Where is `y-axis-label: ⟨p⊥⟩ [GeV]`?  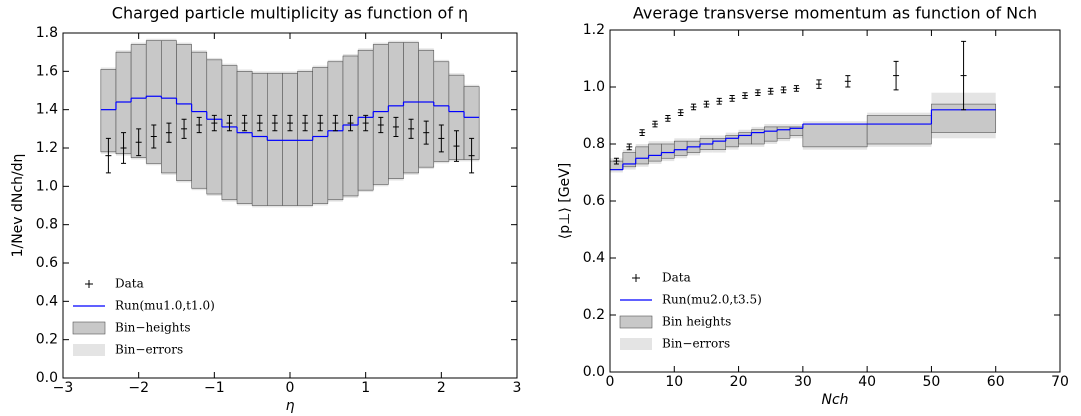
y-axis-label: ⟨p⊥⟩ [GeV] is located at coordinates (565, 201).